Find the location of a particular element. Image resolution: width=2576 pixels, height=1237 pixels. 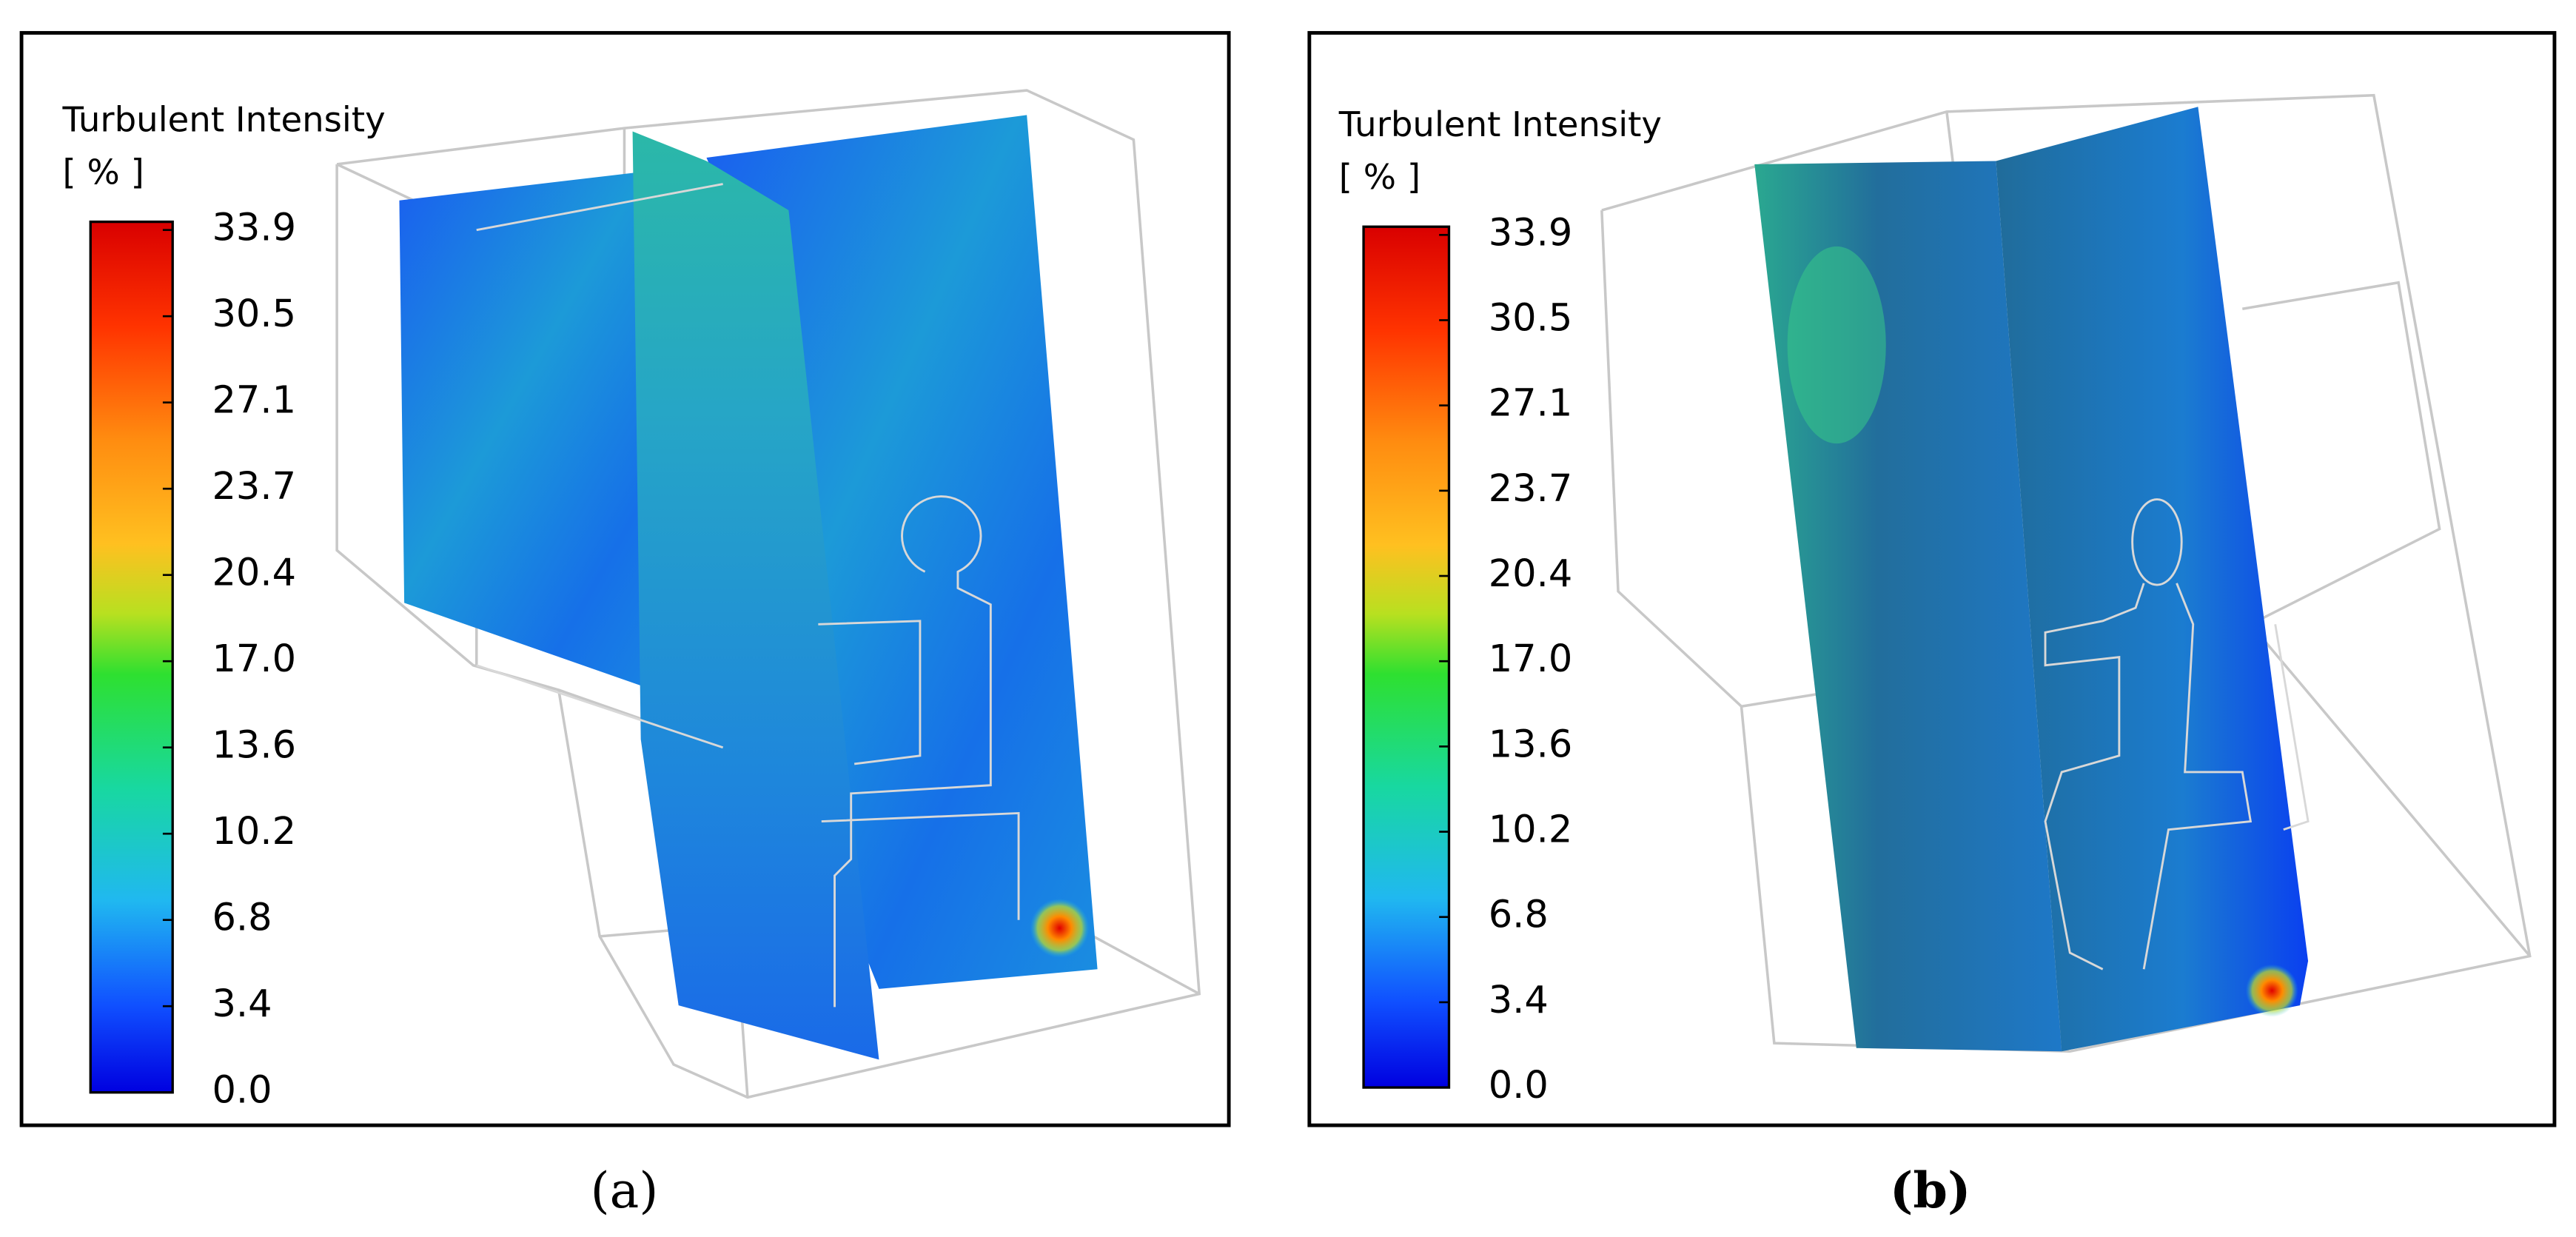

high-zone is located at coordinates (1836, 345).